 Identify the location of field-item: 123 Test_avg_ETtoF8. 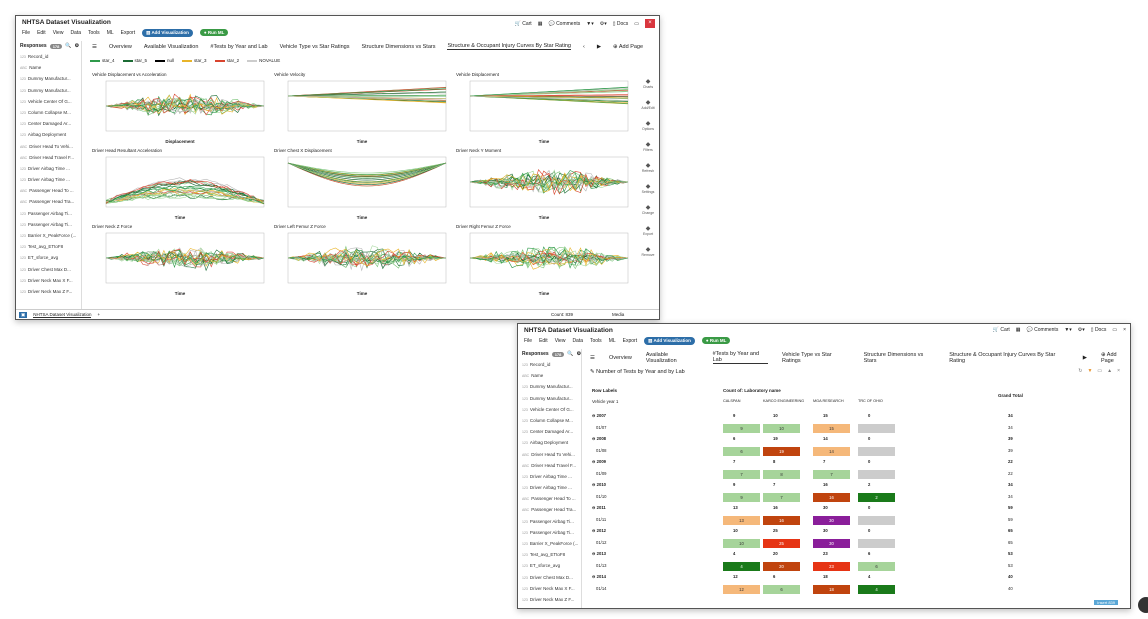
(549, 554).